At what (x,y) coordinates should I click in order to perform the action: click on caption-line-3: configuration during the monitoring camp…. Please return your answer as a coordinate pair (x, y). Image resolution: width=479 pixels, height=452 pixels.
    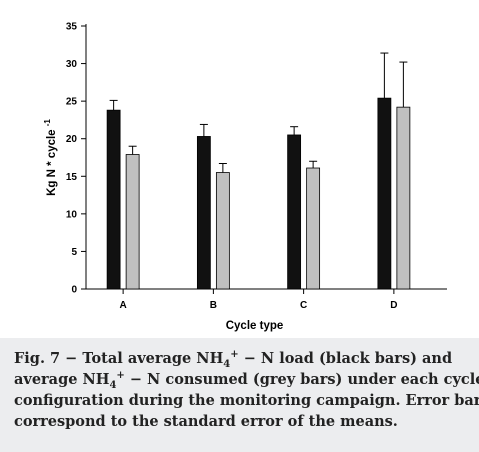
    Looking at the image, I should click on (246, 400).